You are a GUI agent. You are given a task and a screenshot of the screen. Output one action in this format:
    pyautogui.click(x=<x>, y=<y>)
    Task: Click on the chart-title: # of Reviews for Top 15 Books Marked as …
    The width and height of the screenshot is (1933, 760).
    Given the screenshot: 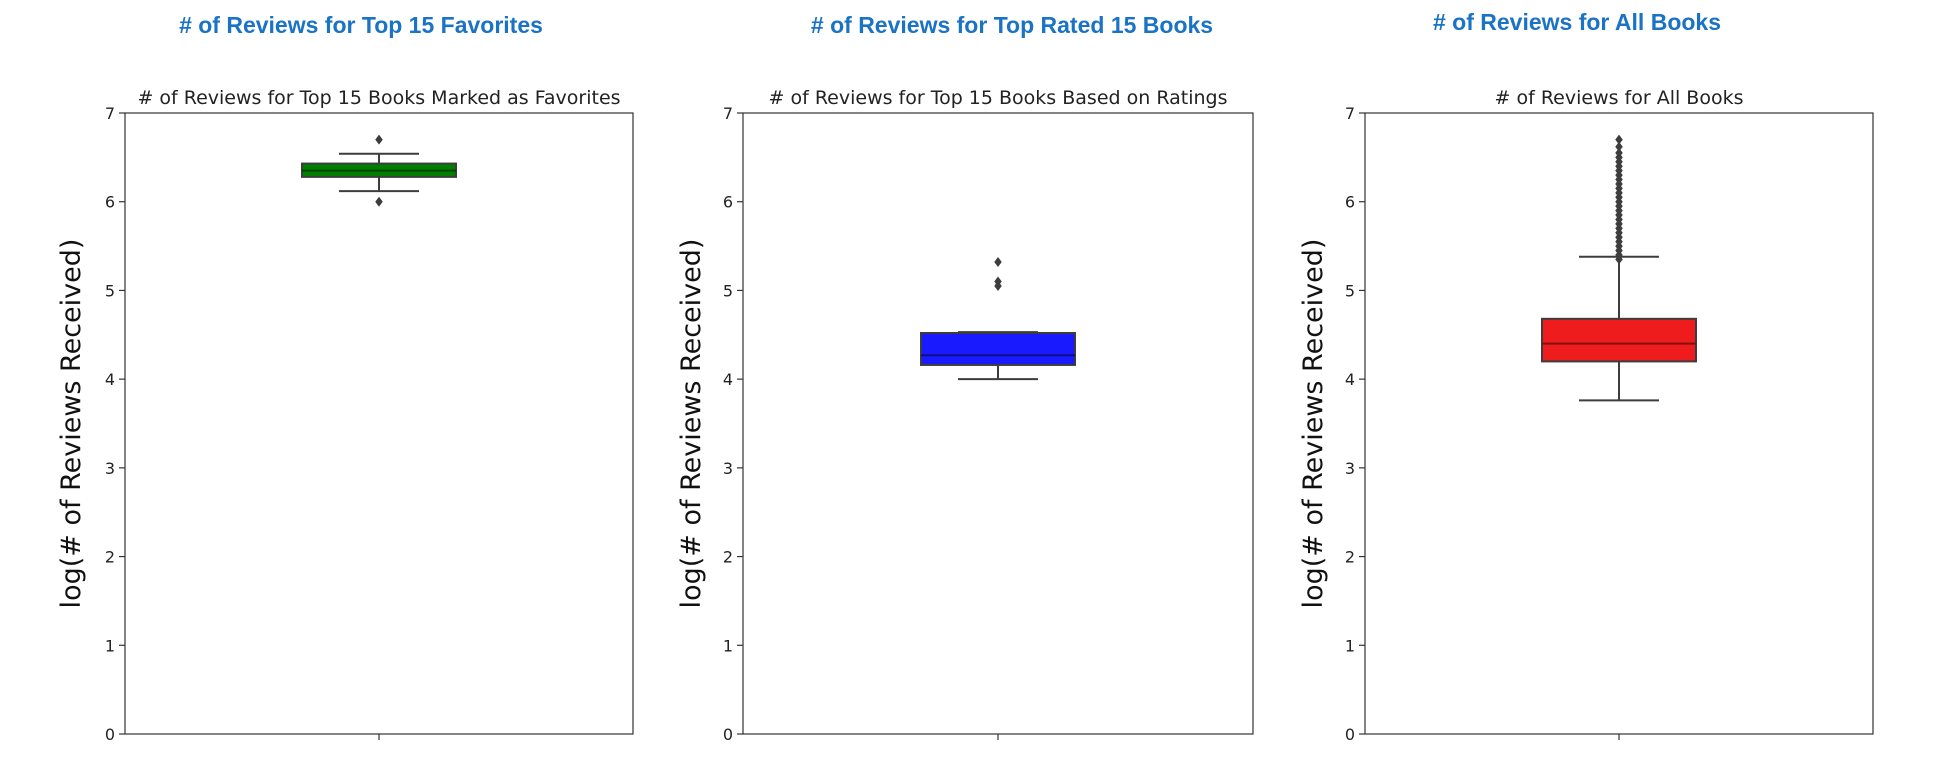 What is the action you would take?
    pyautogui.click(x=378, y=98)
    